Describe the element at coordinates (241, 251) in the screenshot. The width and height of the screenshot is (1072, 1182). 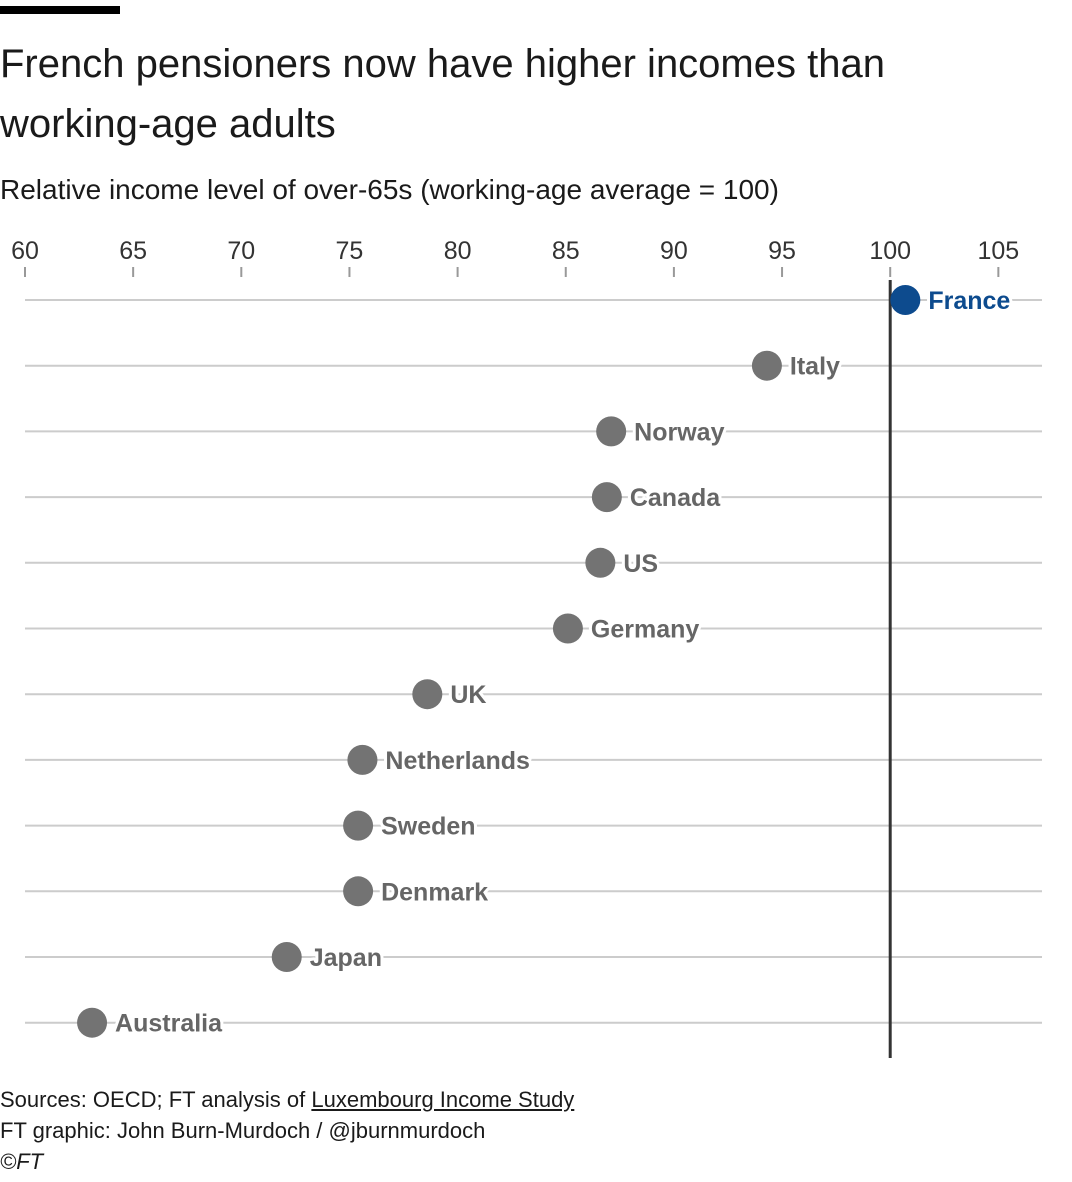
I see `x-tick-label: 70` at that location.